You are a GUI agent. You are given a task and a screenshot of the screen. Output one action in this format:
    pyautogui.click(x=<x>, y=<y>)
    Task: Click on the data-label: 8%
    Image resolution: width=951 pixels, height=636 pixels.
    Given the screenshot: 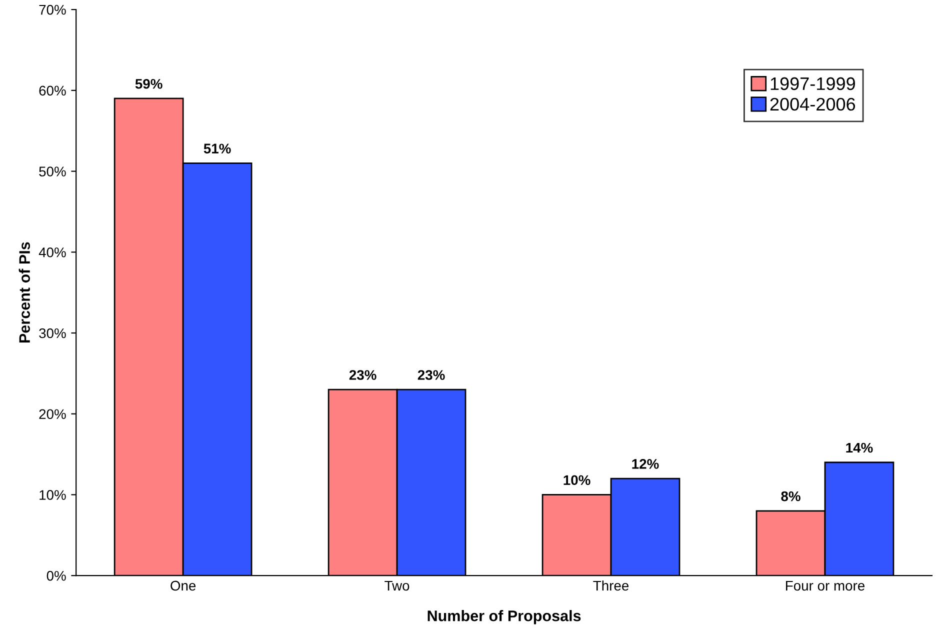 What is the action you would take?
    pyautogui.click(x=790, y=496)
    